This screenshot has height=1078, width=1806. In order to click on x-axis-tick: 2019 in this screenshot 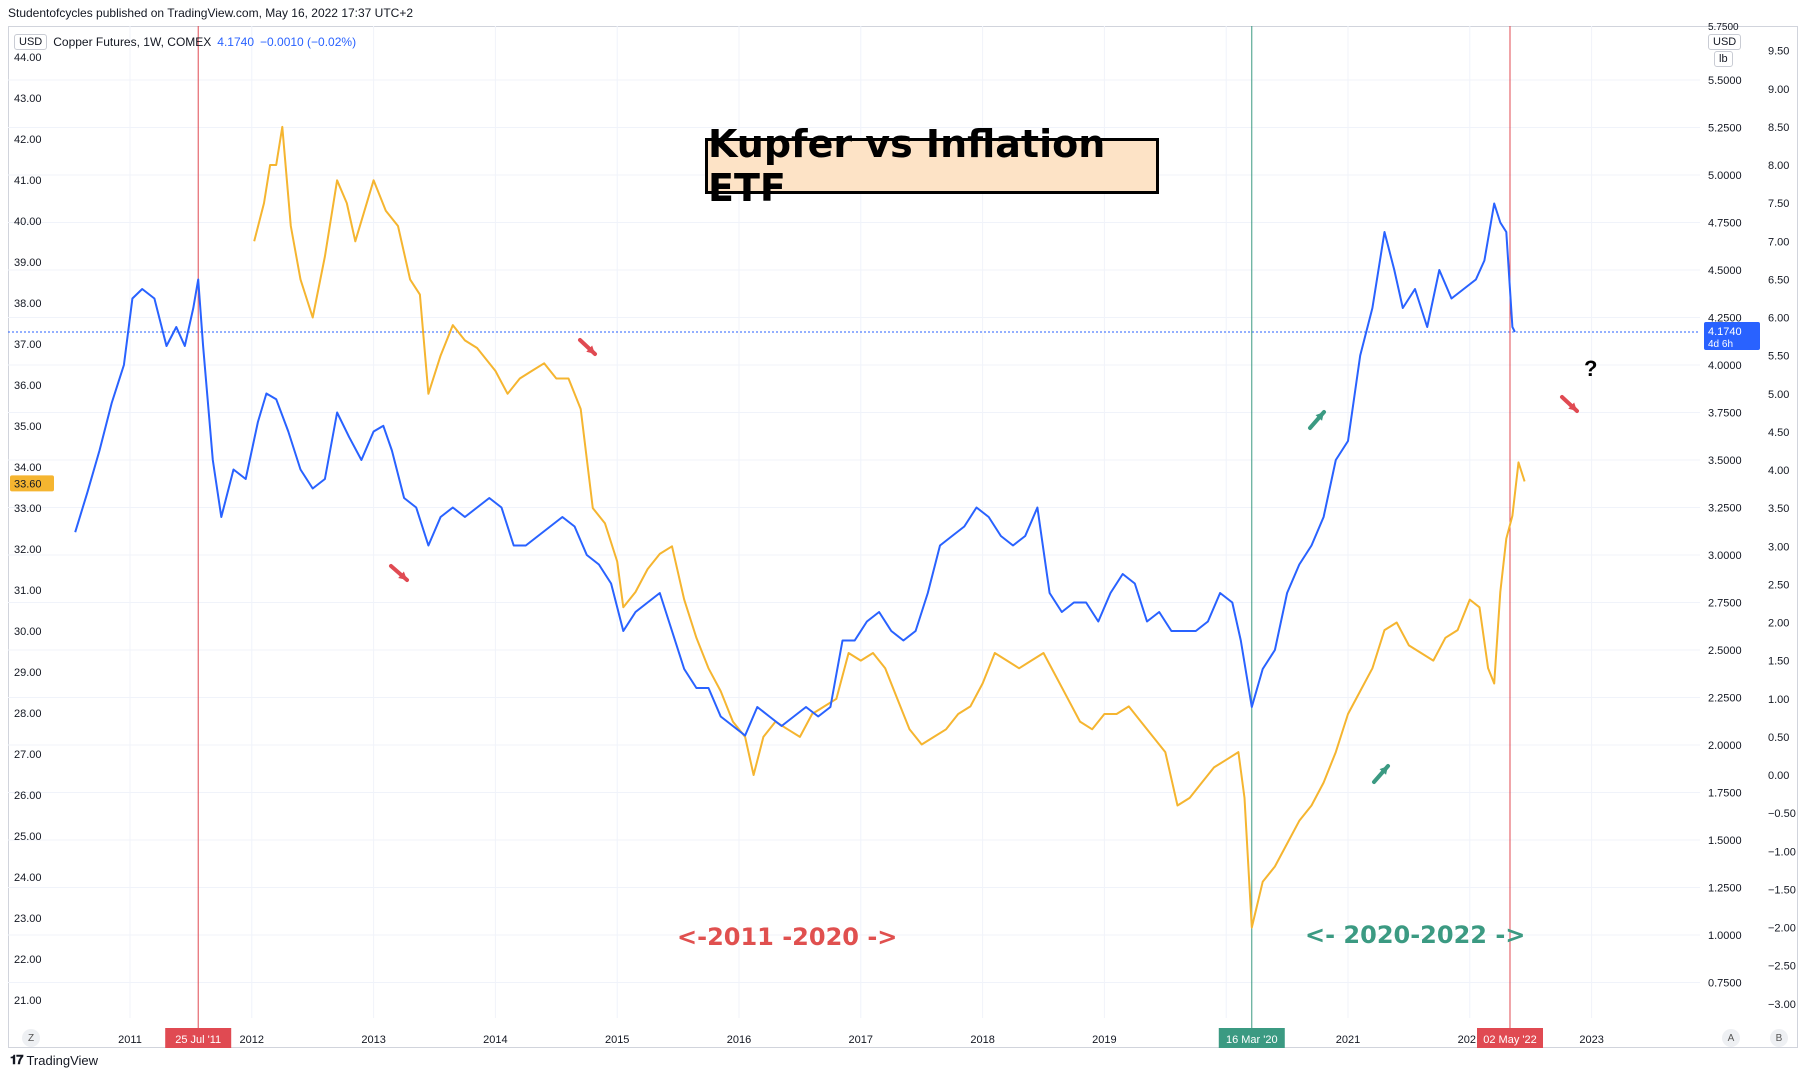, I will do `click(1104, 1040)`.